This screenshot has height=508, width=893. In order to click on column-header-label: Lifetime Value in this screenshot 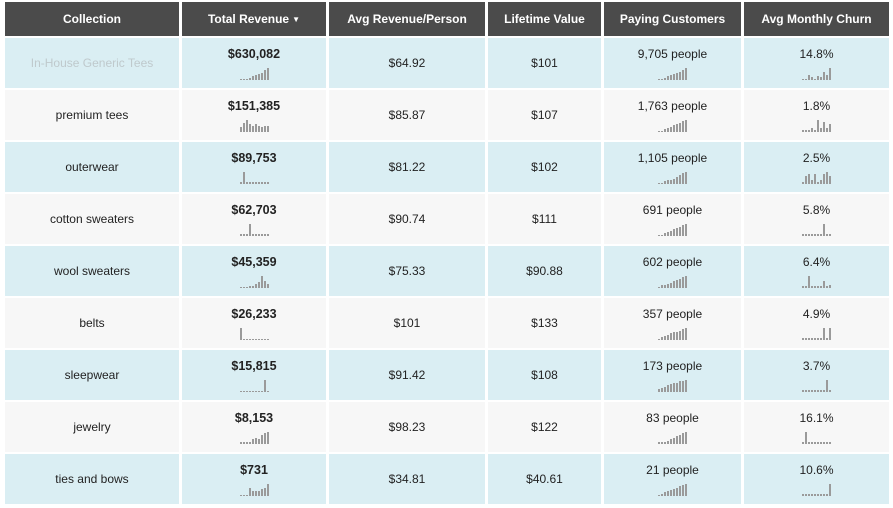, I will do `click(544, 19)`.